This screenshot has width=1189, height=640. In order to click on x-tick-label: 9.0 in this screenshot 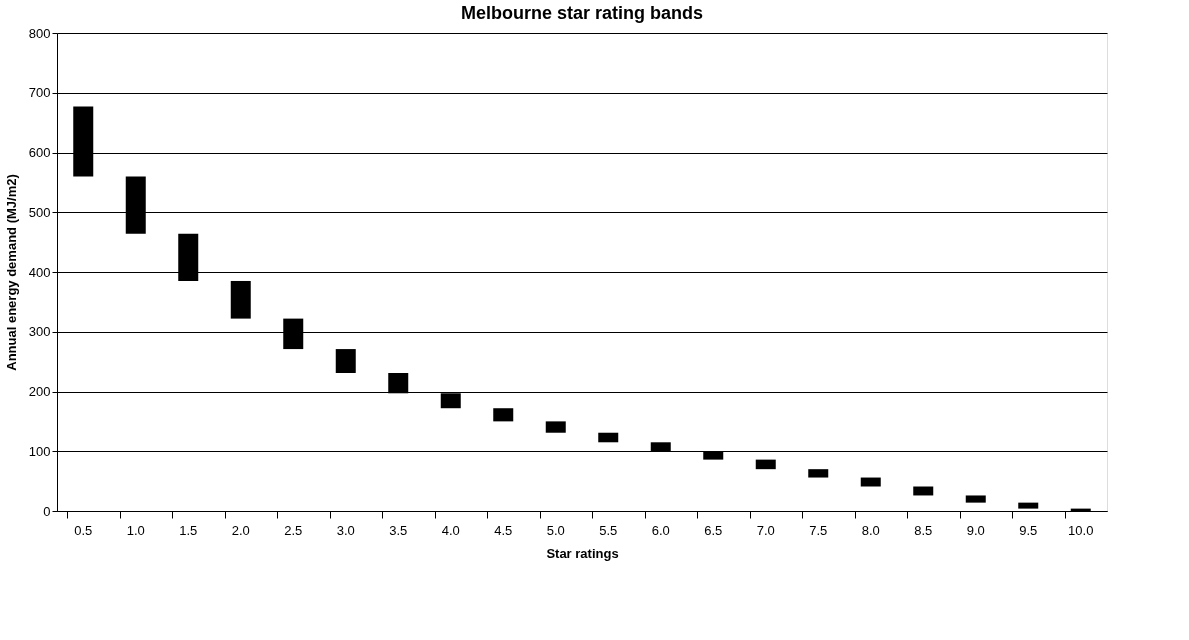, I will do `click(975, 530)`.